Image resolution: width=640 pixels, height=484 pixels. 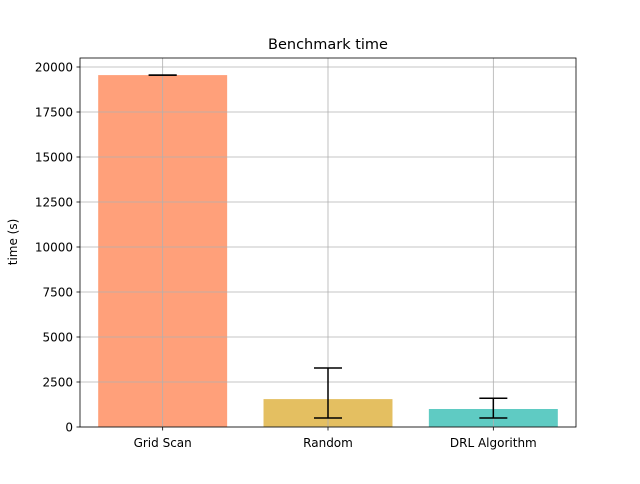 I want to click on x-tick-label: Random, so click(x=328, y=443).